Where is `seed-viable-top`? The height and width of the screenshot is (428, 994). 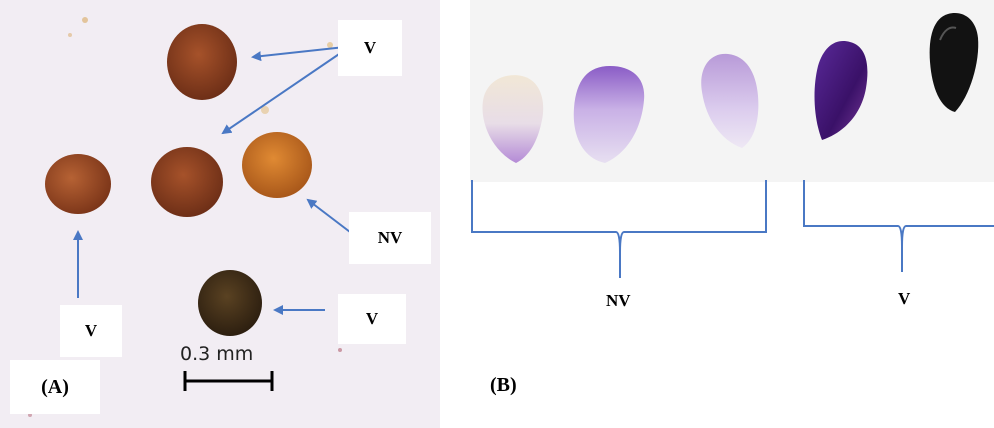 seed-viable-top is located at coordinates (202, 62).